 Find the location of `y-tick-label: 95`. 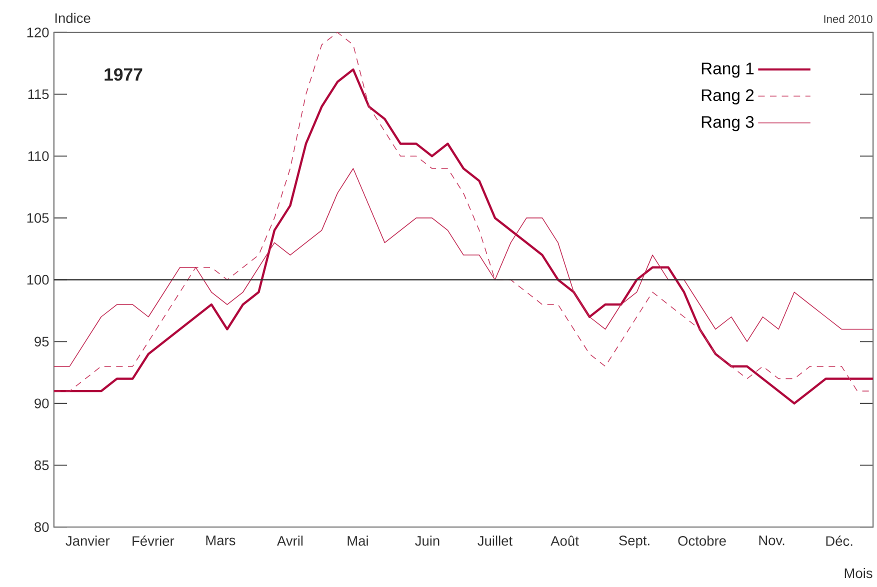

y-tick-label: 95 is located at coordinates (41, 341).